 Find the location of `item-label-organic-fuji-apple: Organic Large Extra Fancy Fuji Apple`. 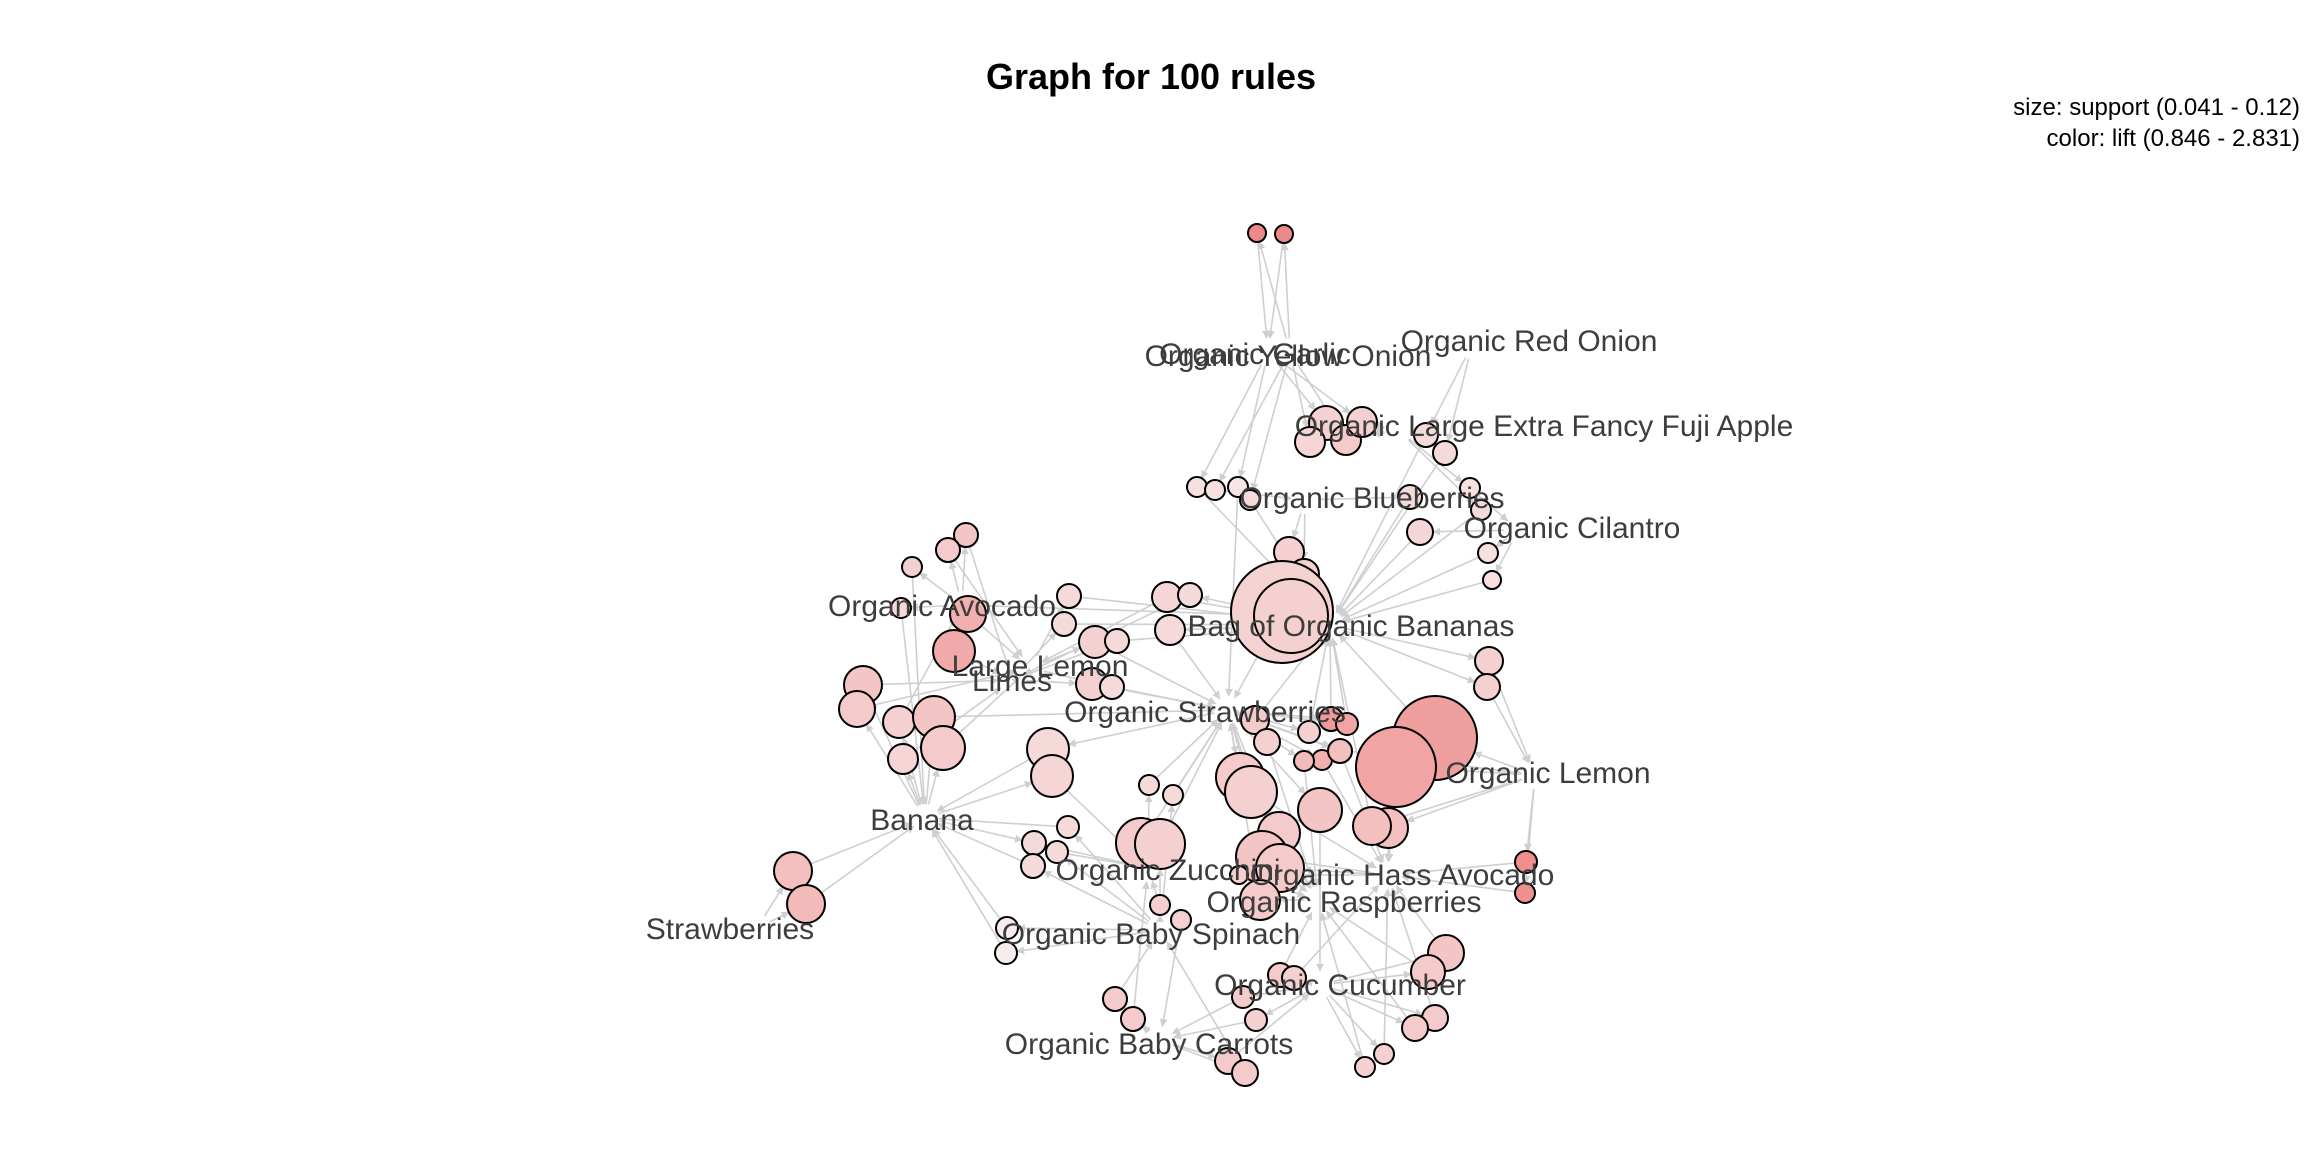

item-label-organic-fuji-apple: Organic Large Extra Fancy Fuji Apple is located at coordinates (1544, 426).